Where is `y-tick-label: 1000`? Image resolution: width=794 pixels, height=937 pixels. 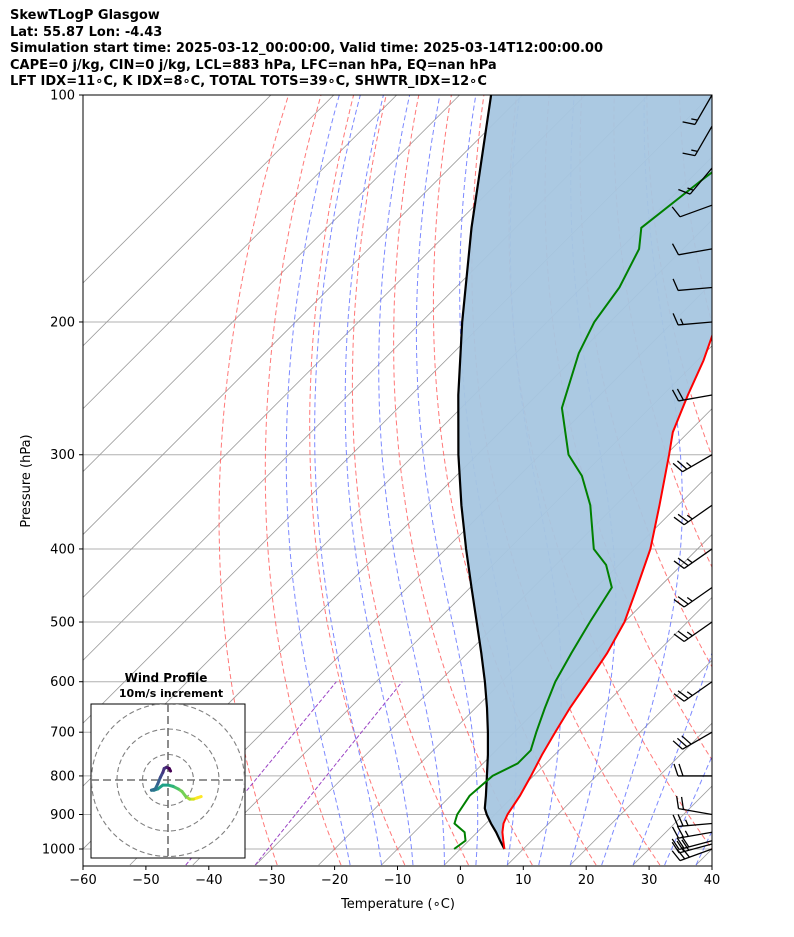 y-tick-label: 1000 is located at coordinates (58, 850).